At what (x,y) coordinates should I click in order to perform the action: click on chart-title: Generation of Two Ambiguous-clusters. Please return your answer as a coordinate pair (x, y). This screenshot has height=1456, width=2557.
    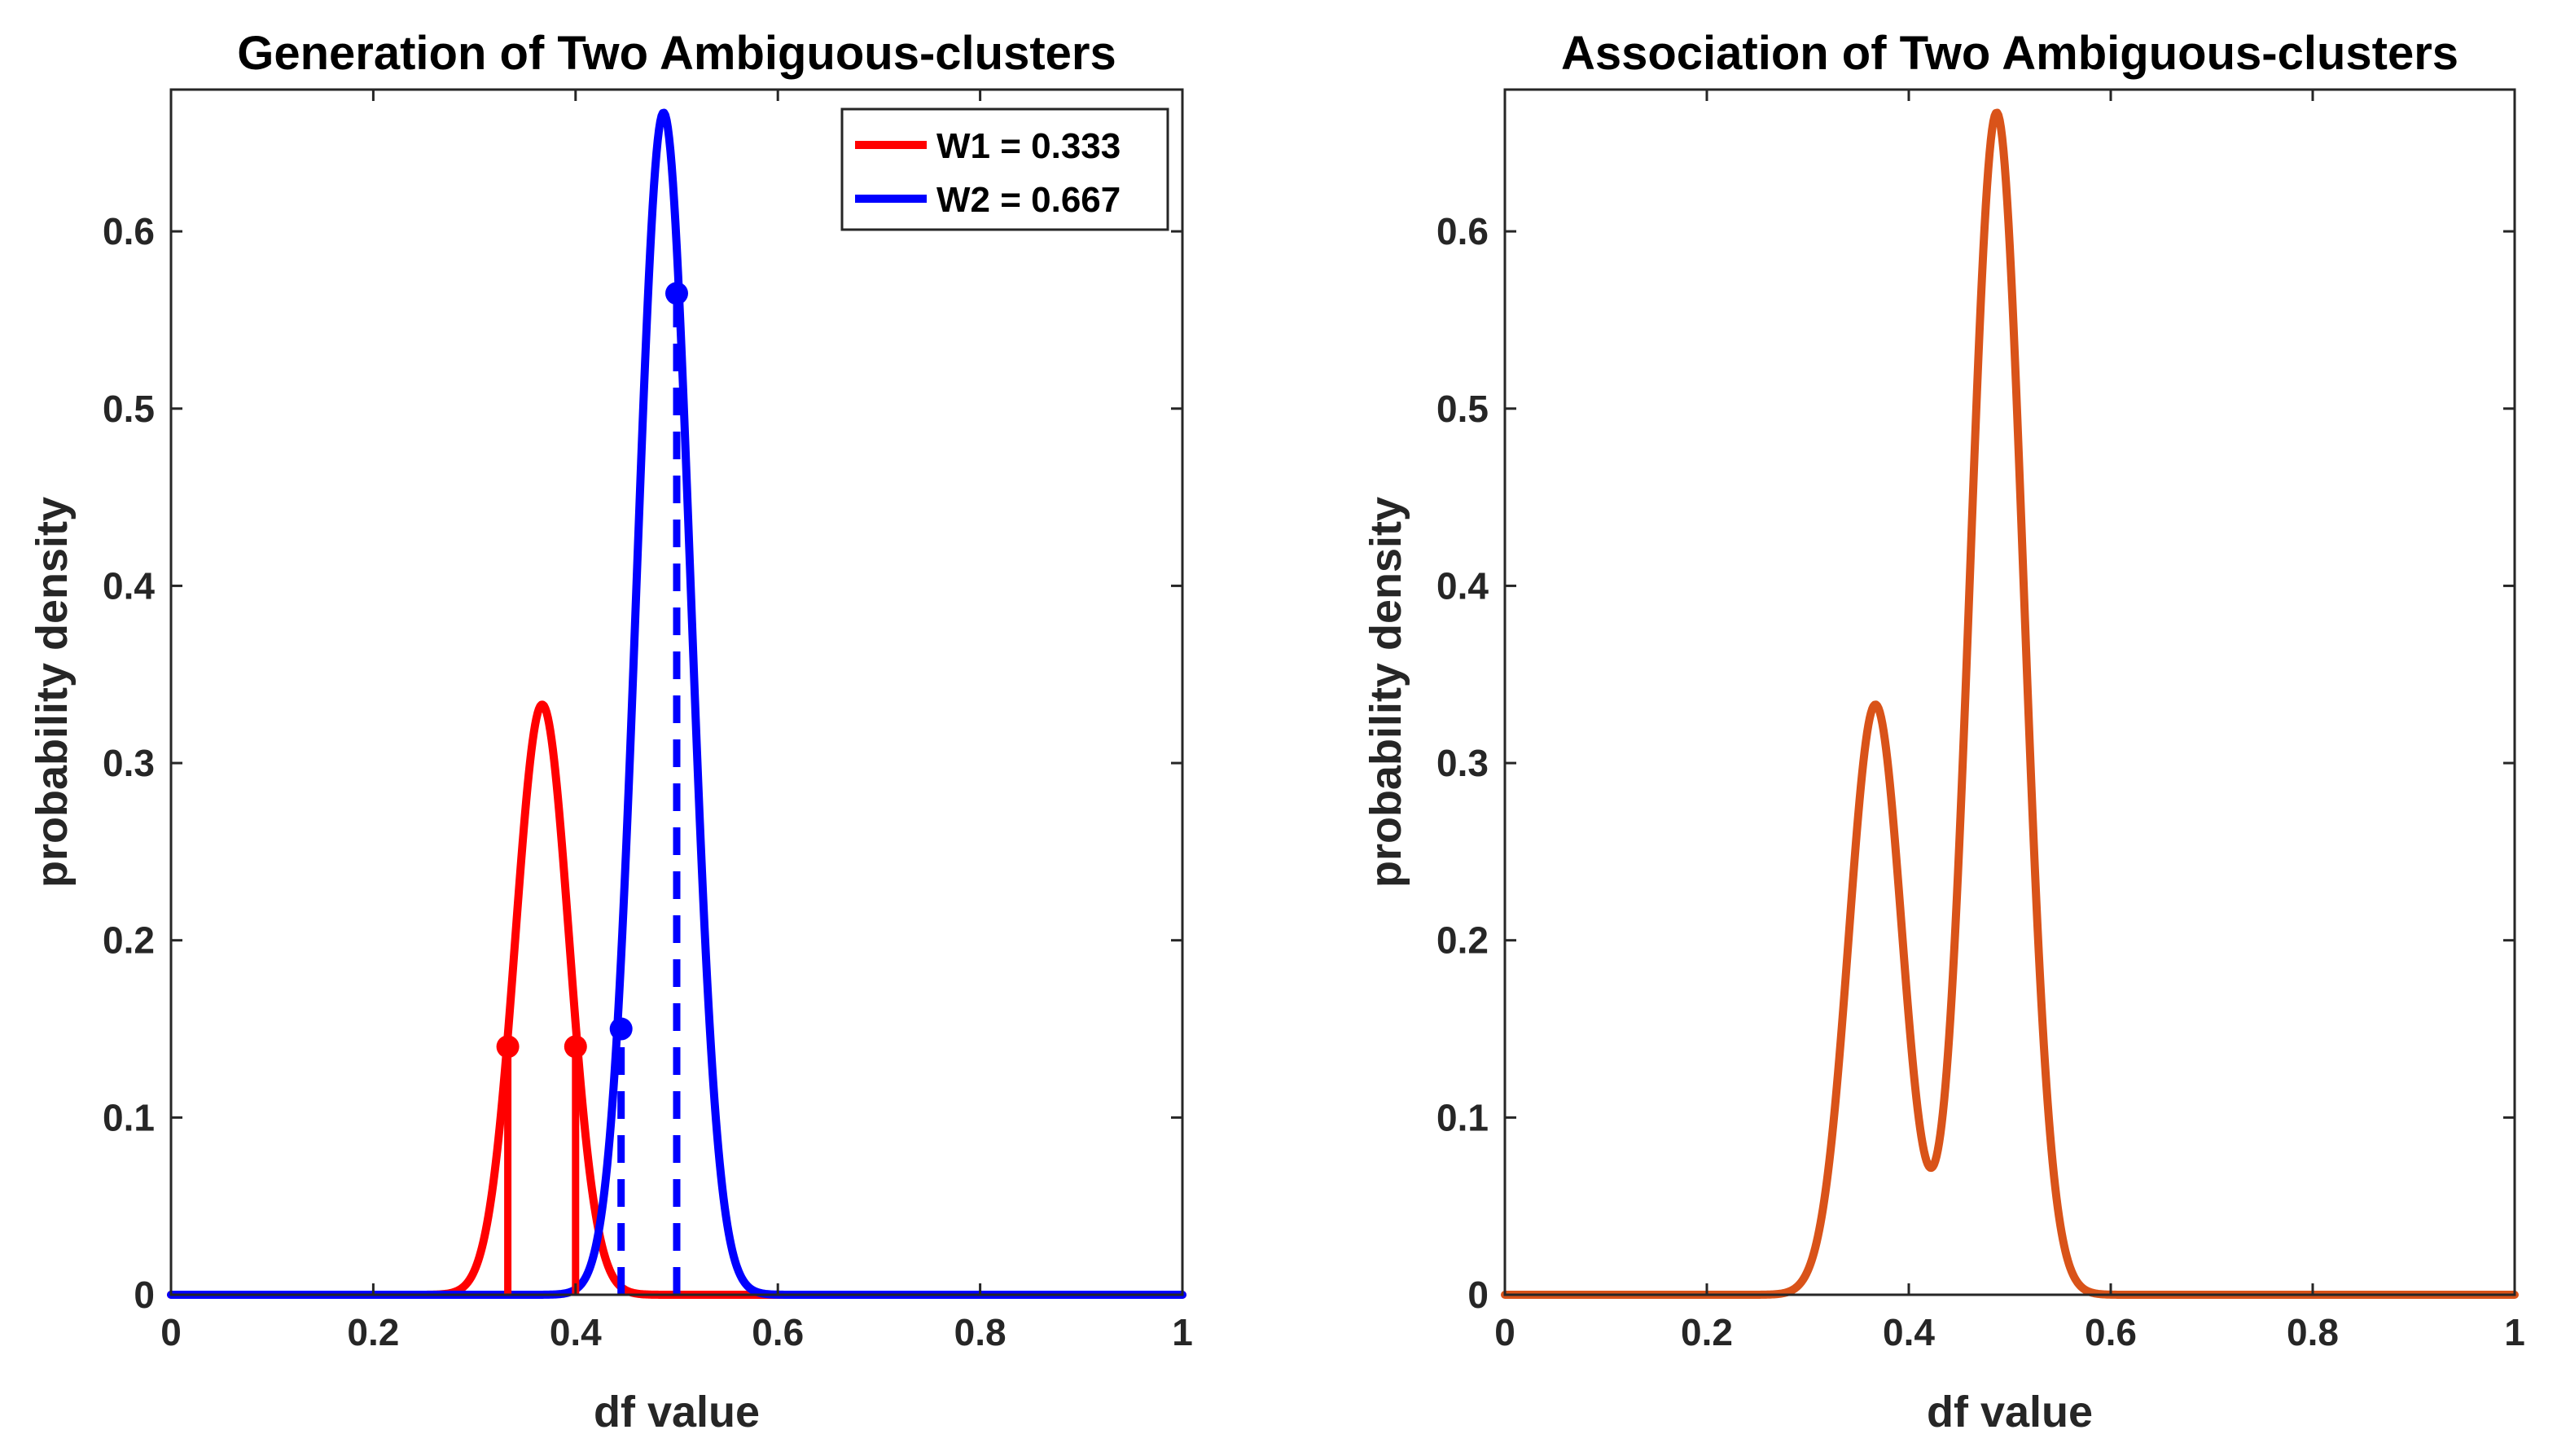
    Looking at the image, I should click on (676, 53).